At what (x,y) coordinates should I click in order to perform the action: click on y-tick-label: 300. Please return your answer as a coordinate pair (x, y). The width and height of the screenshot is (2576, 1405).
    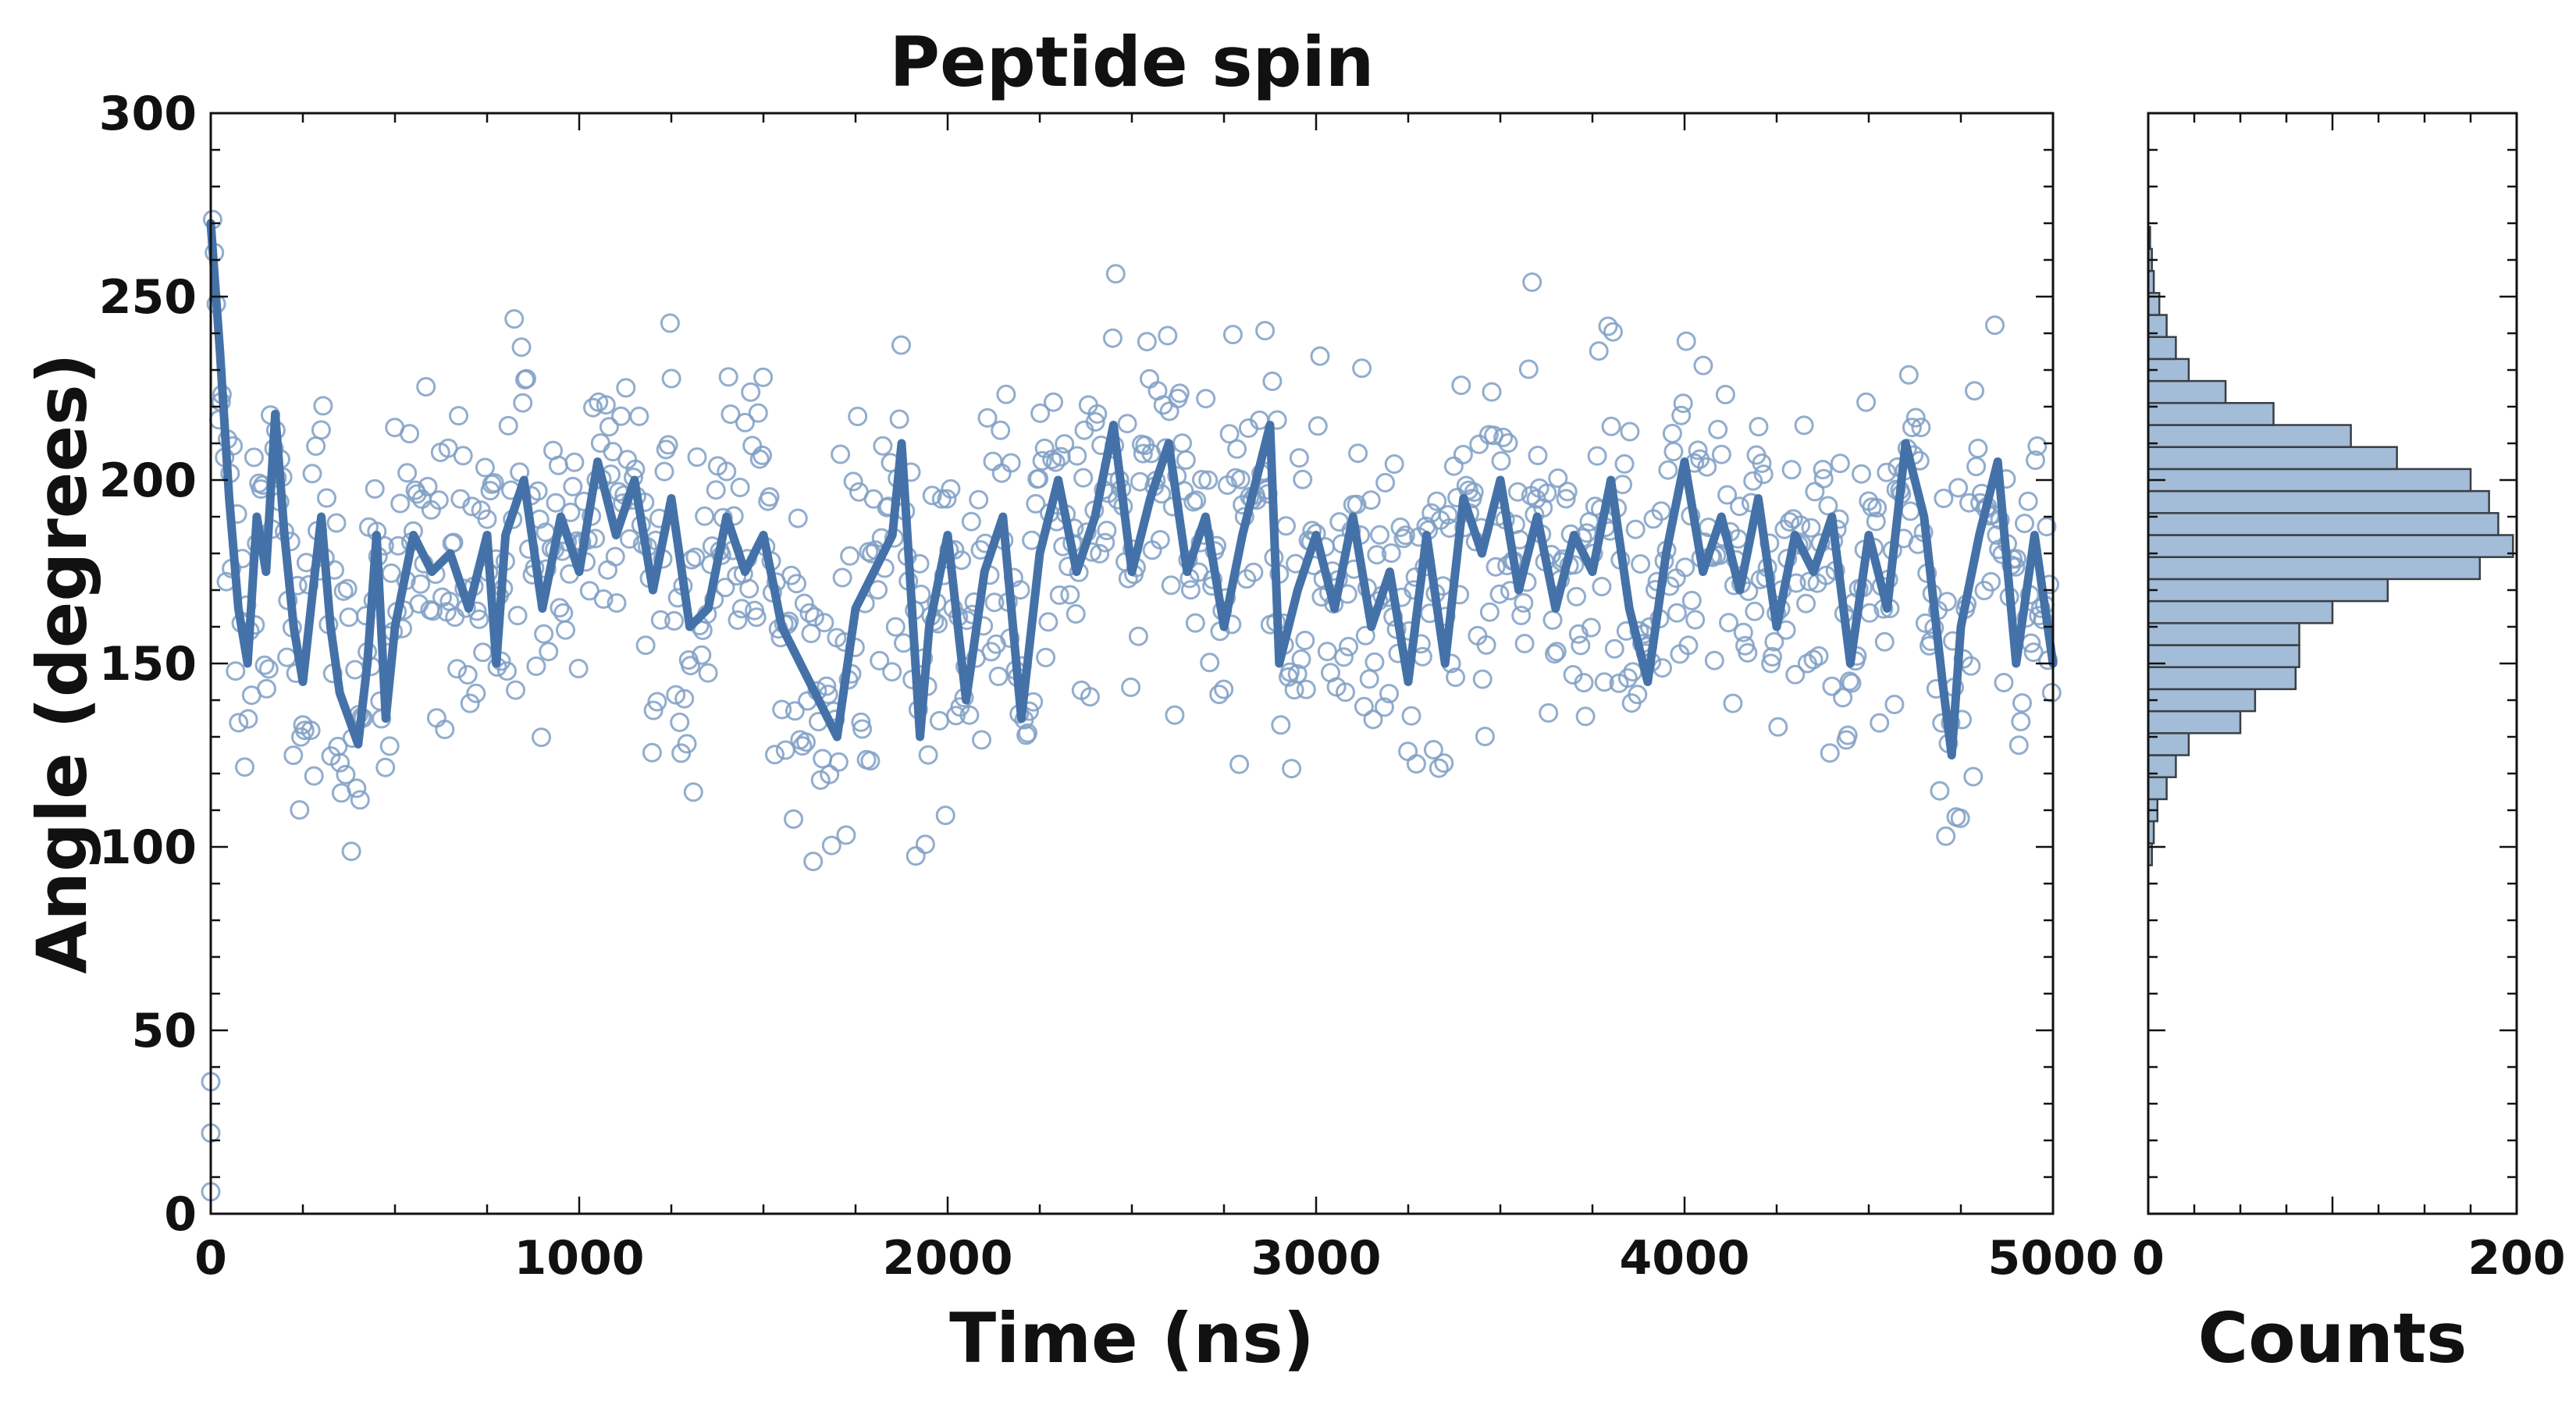
    Looking at the image, I should click on (148, 114).